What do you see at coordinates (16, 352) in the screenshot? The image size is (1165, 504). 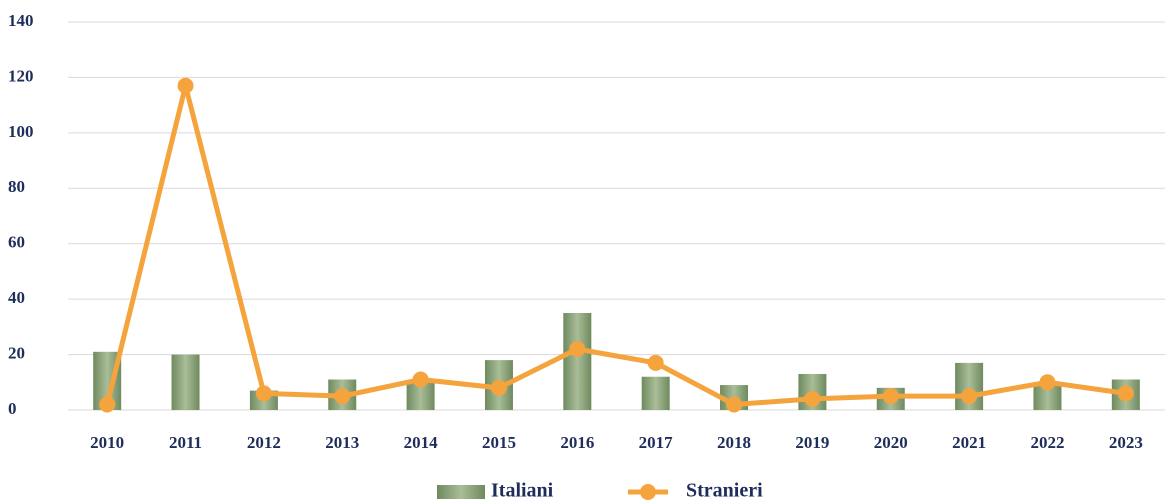 I see `y-tick-label: 20` at bounding box center [16, 352].